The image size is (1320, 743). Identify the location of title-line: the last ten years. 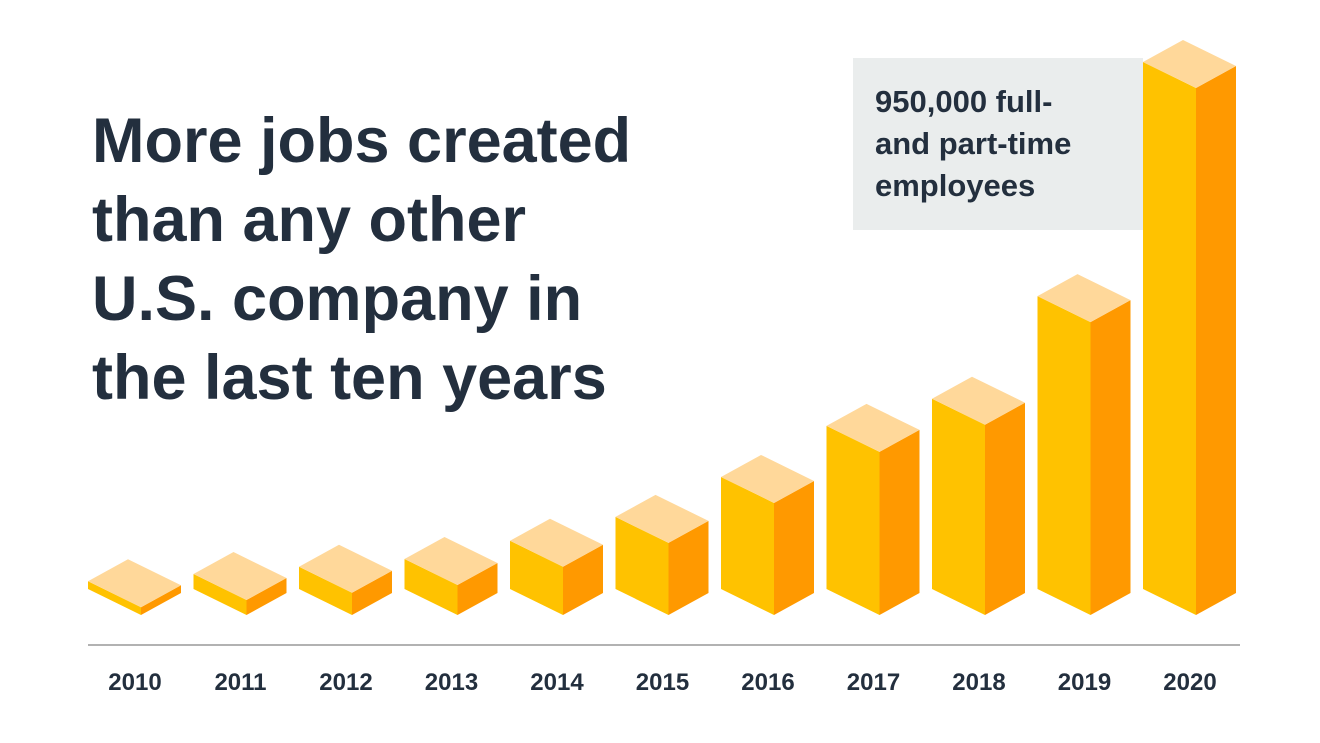
(349, 378).